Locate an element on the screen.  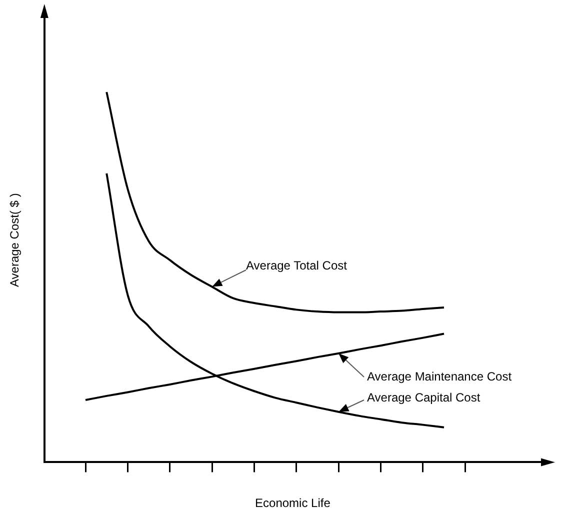
text: Average Total Cost is located at coordinates (297, 265).